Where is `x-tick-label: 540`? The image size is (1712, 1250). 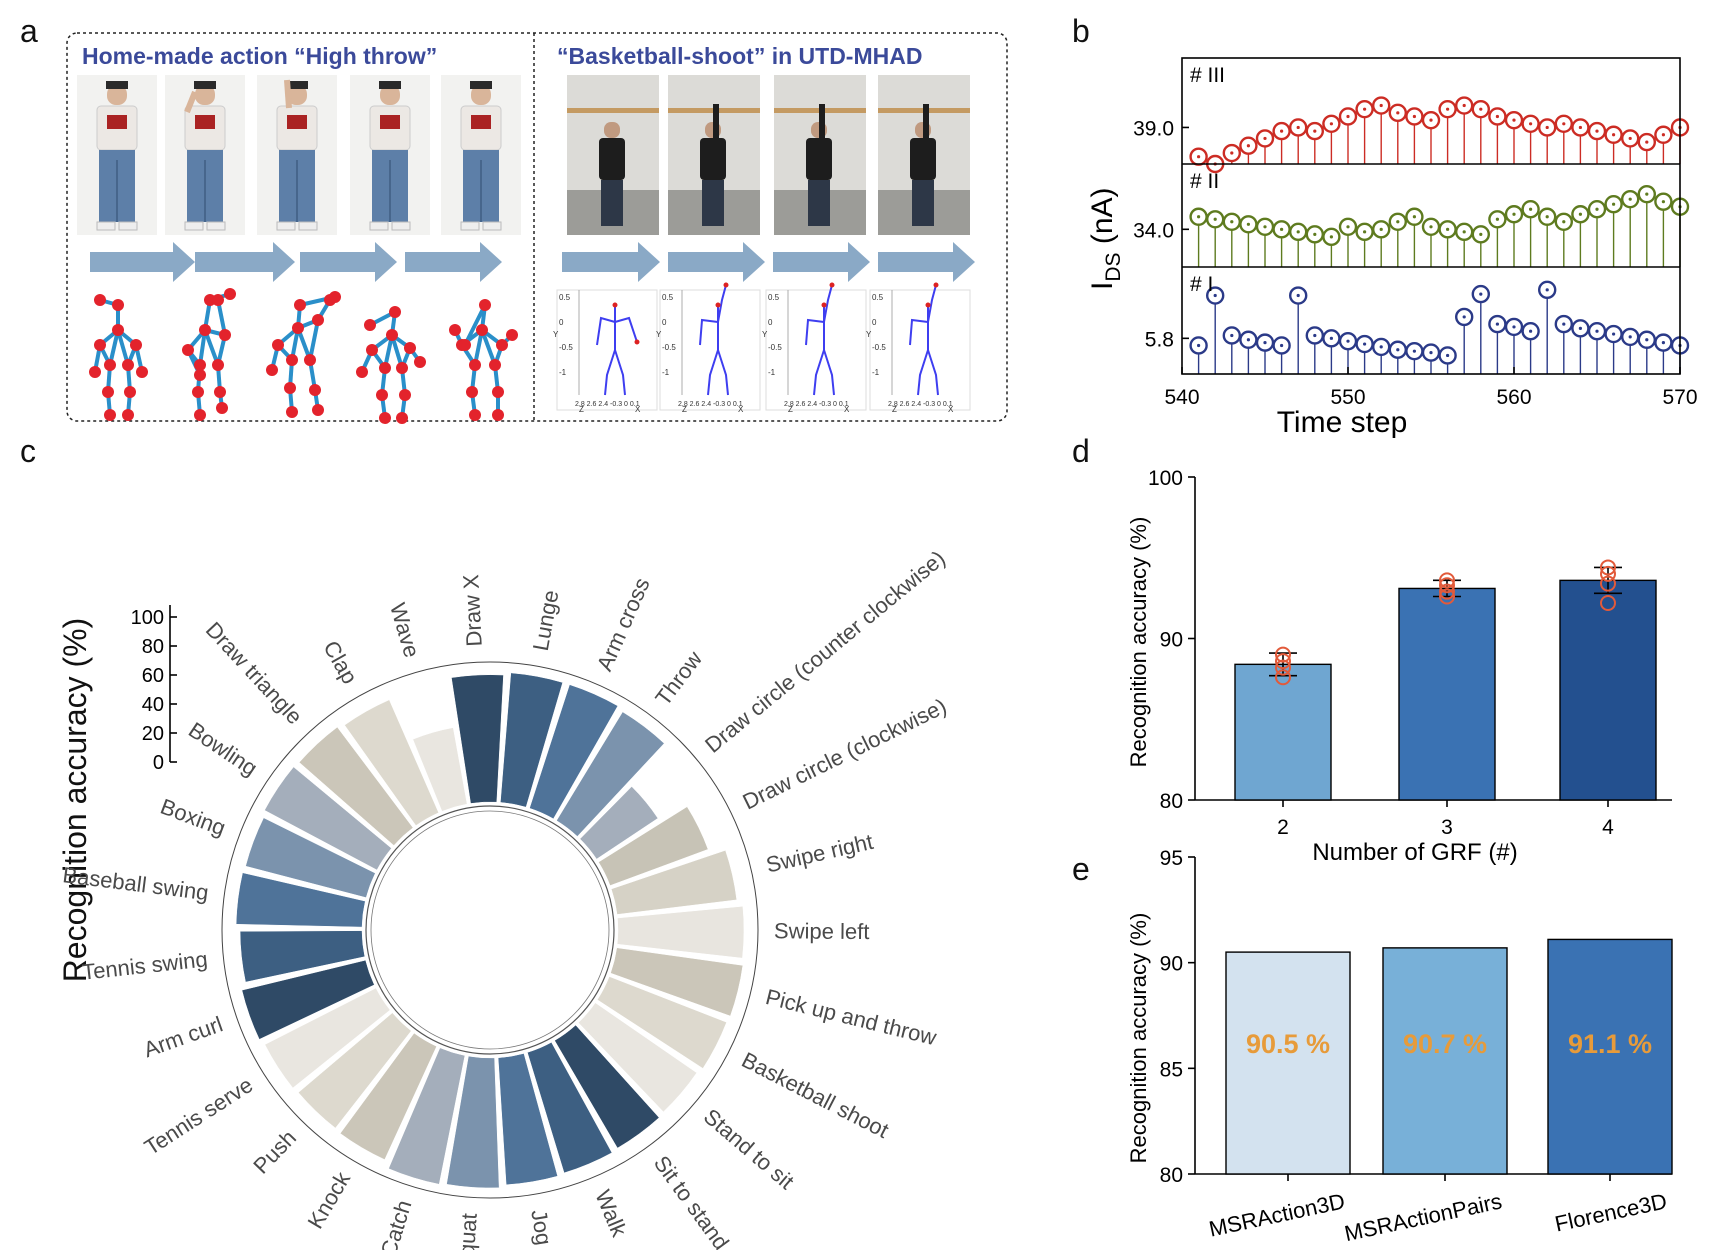 x-tick-label: 540 is located at coordinates (1181, 397).